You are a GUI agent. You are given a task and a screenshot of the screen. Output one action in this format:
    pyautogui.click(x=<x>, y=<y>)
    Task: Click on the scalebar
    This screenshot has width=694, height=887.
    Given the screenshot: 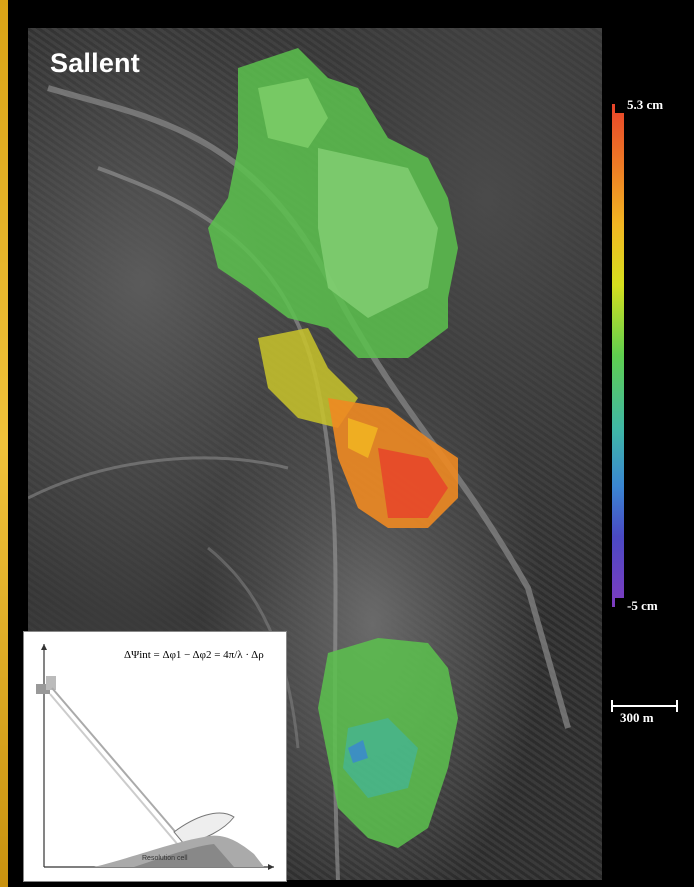 What is the action you would take?
    pyautogui.click(x=645, y=706)
    